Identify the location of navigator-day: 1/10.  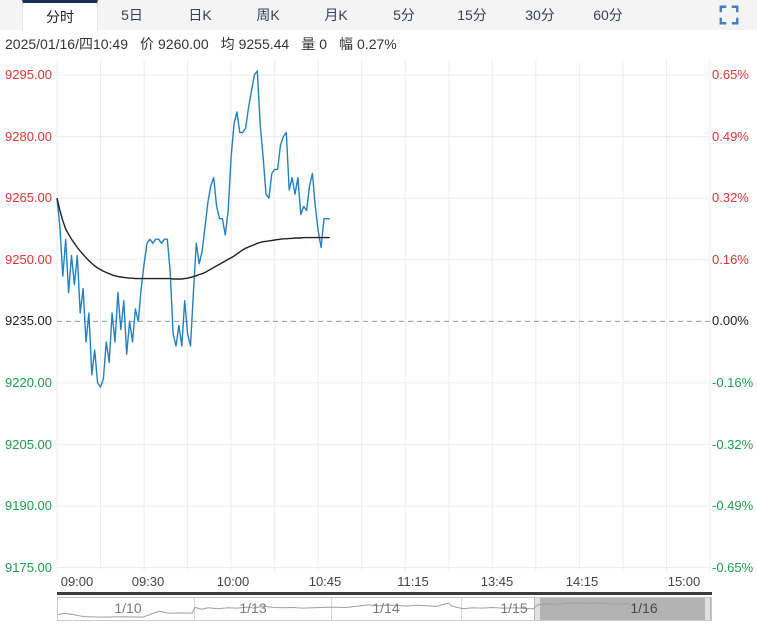
(128, 608).